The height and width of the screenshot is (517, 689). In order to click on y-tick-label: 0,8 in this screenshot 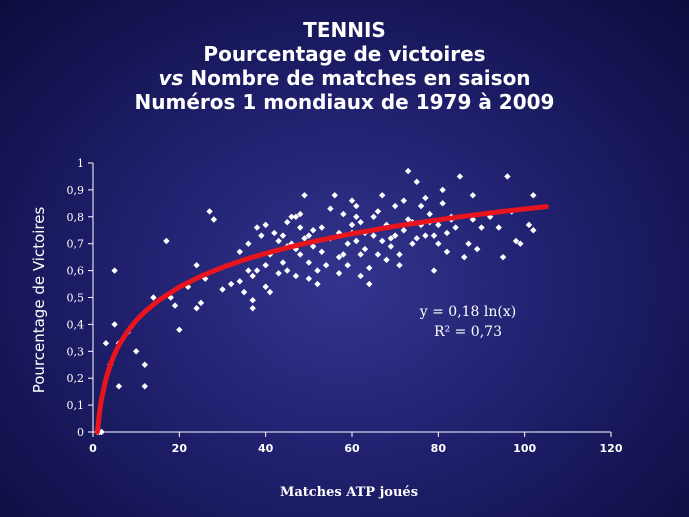, I will do `click(76, 217)`.